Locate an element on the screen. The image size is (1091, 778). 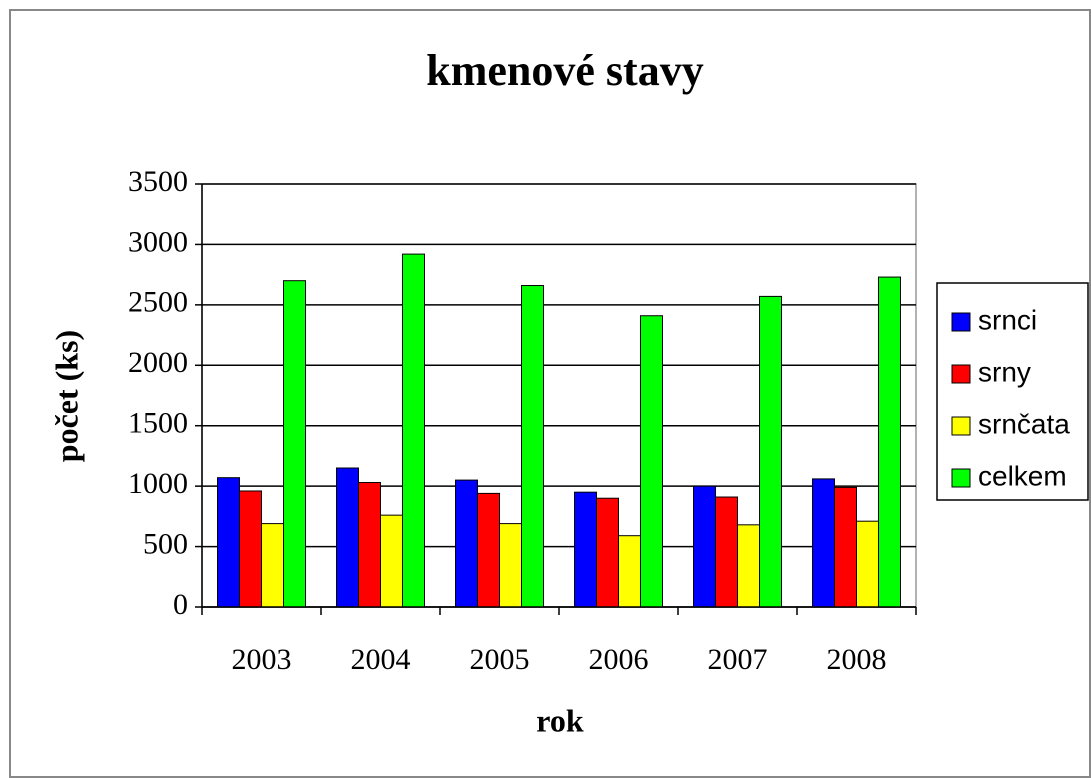
y-tick-label: 3000 is located at coordinates (158, 241).